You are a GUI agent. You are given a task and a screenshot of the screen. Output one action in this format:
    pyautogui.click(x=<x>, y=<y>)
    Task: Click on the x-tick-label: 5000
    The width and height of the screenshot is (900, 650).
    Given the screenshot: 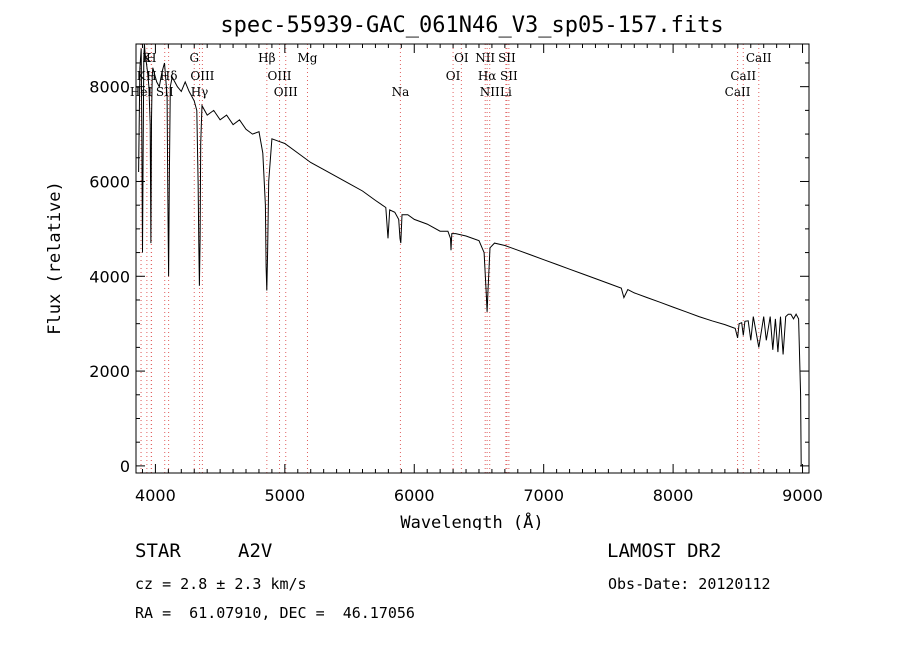 What is the action you would take?
    pyautogui.click(x=284, y=495)
    